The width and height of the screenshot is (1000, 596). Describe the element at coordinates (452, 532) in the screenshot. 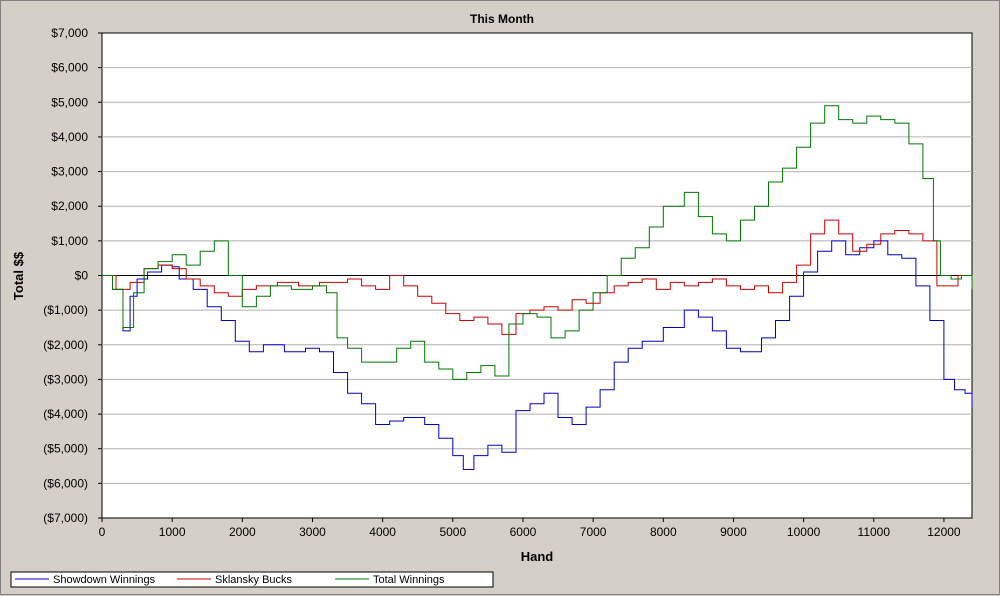

I see `x-tick-label: 5000` at that location.